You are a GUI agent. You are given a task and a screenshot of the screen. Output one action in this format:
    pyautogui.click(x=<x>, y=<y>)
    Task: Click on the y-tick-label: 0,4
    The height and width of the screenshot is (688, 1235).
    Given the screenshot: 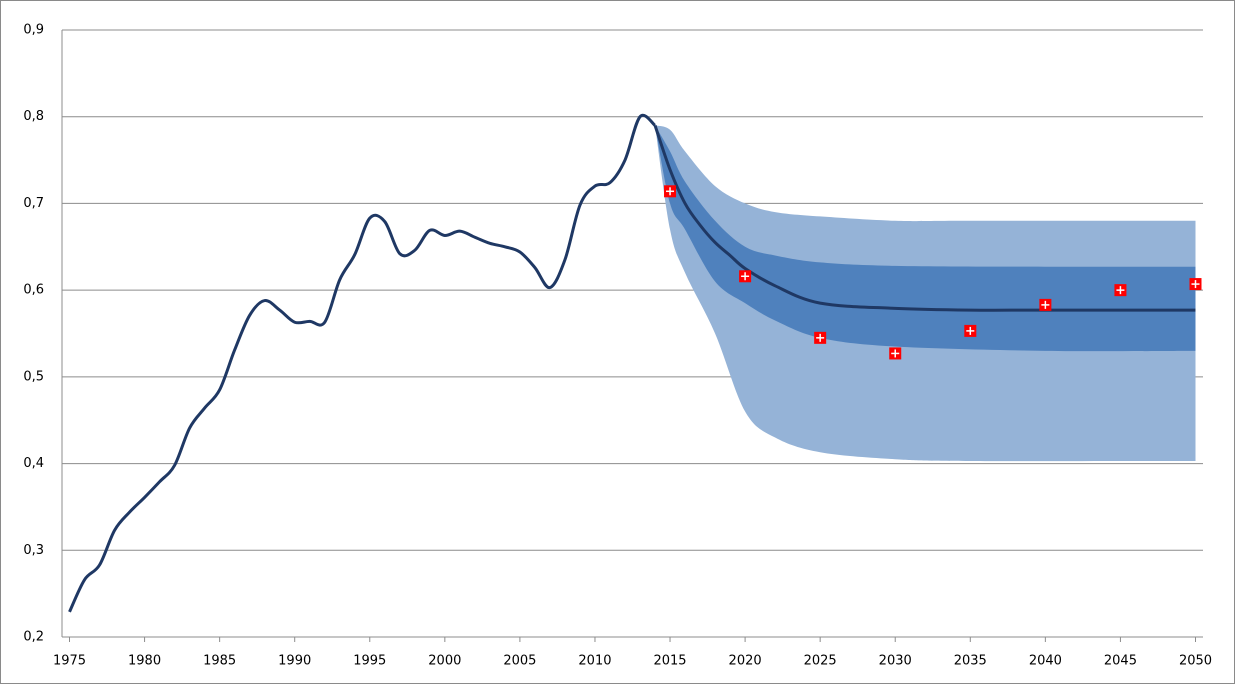 What is the action you would take?
    pyautogui.click(x=33, y=463)
    